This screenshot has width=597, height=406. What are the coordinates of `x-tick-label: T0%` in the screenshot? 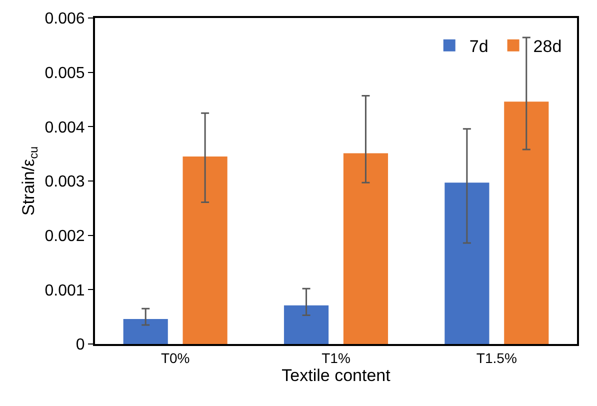 It's located at (175, 358).